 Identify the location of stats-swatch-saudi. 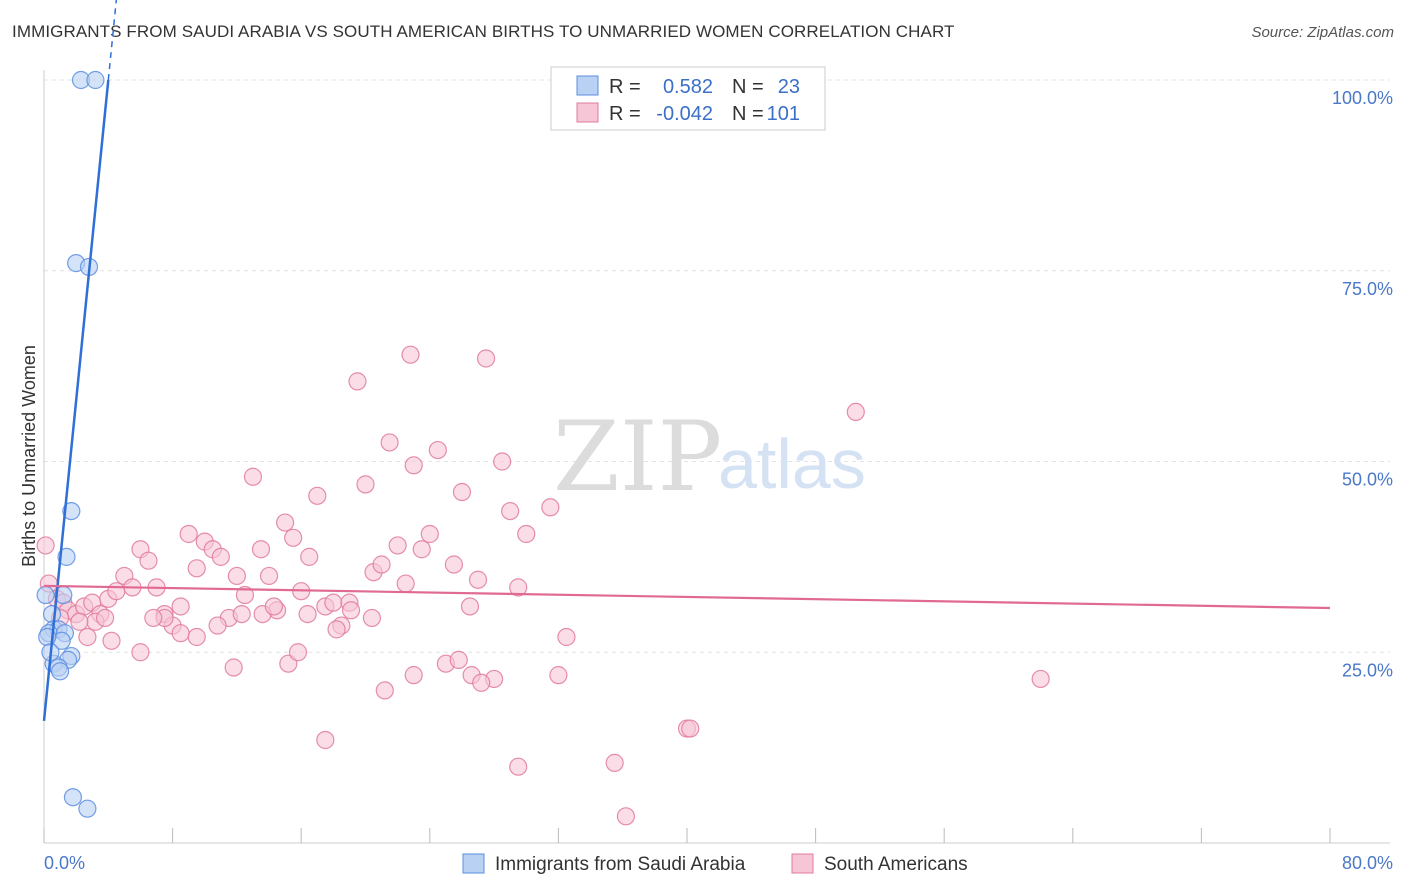
(587, 85).